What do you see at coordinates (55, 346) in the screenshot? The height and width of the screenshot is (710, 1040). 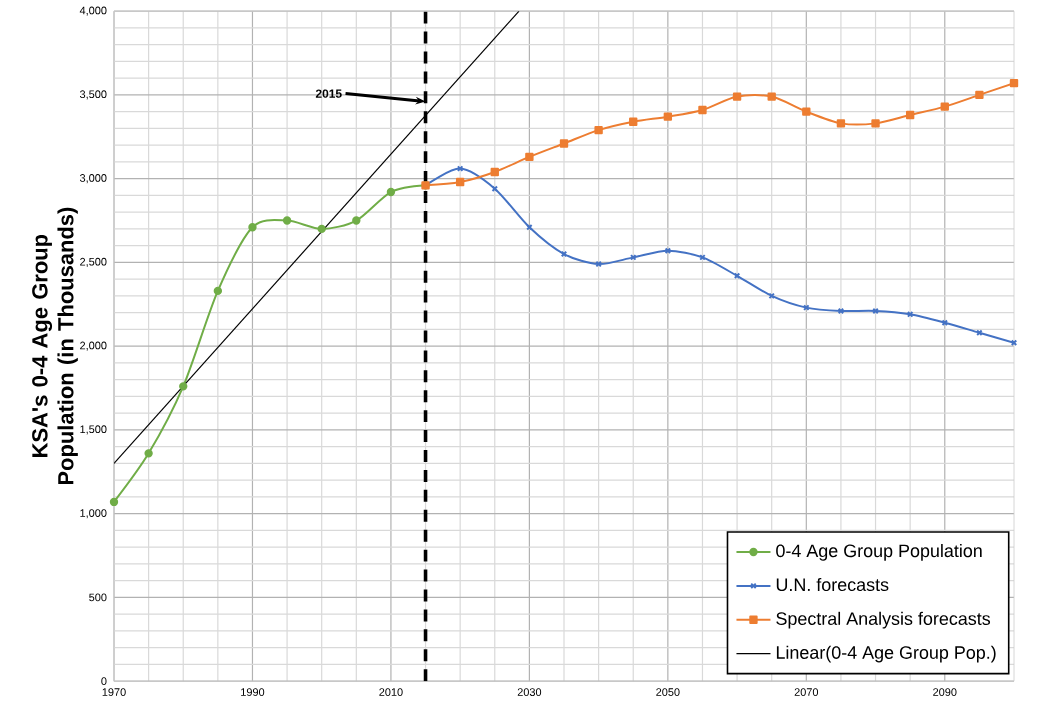 I see `y-axis-title: KSA's 0-4 Age Group Population (in Thousands)` at bounding box center [55, 346].